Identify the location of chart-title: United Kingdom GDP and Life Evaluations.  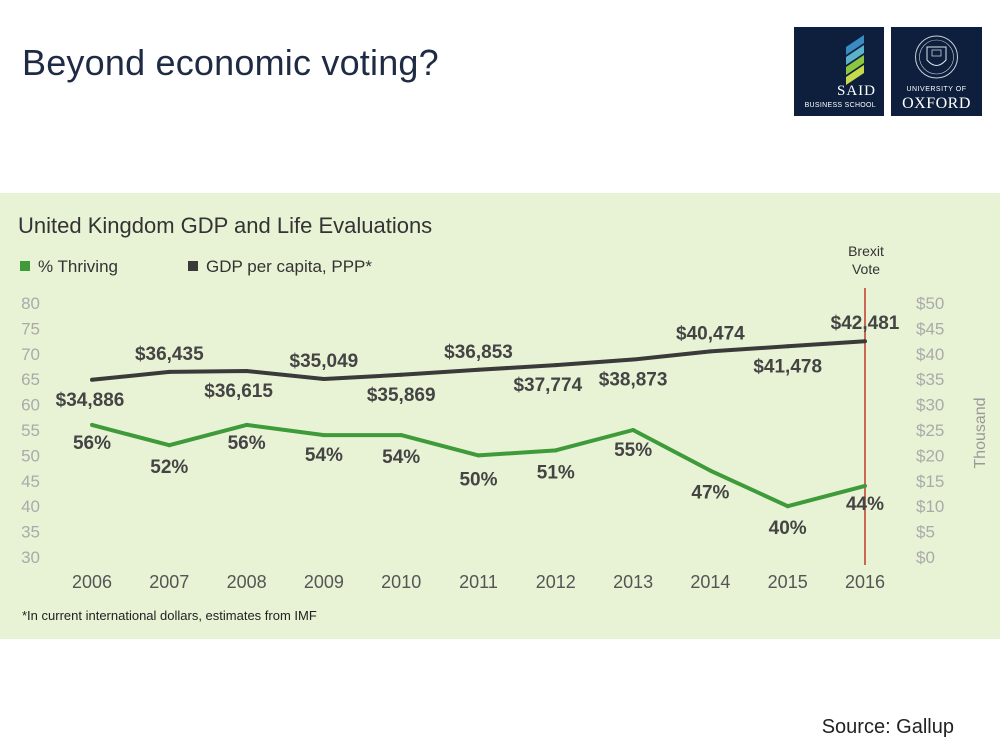
(225, 225).